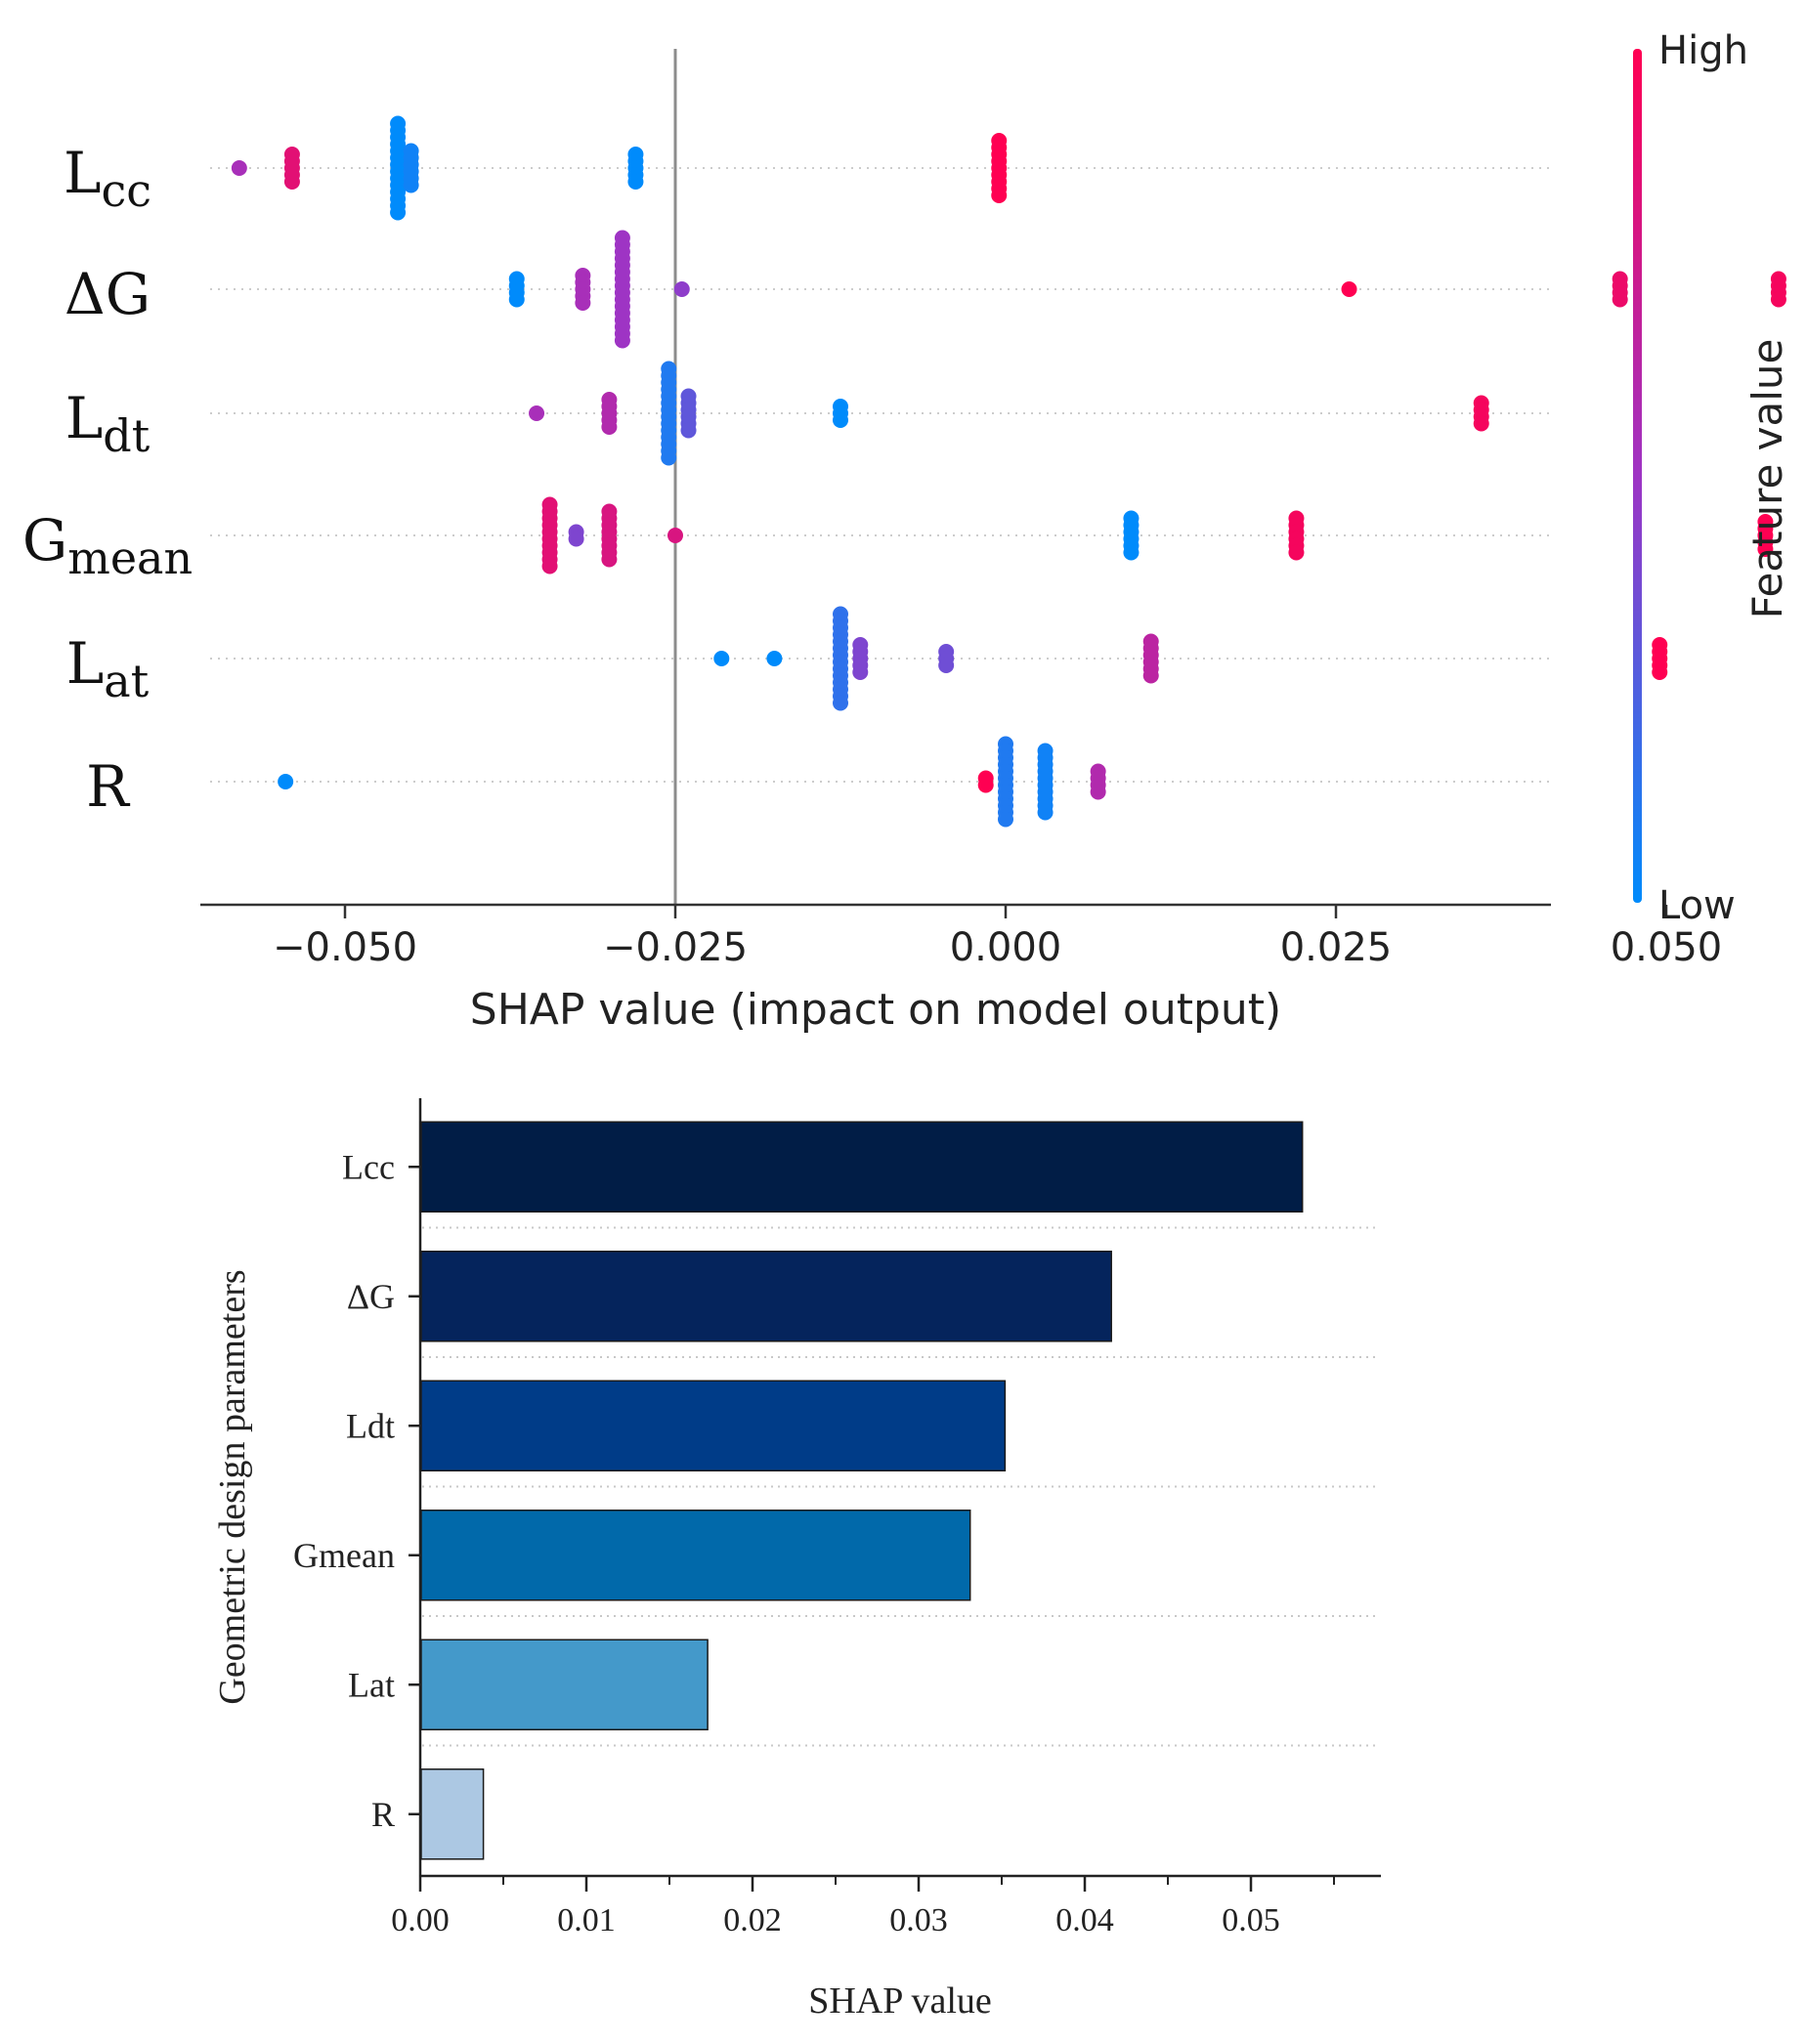  What do you see at coordinates (675, 947) in the screenshot?
I see `x-tick-label: −0.025` at bounding box center [675, 947].